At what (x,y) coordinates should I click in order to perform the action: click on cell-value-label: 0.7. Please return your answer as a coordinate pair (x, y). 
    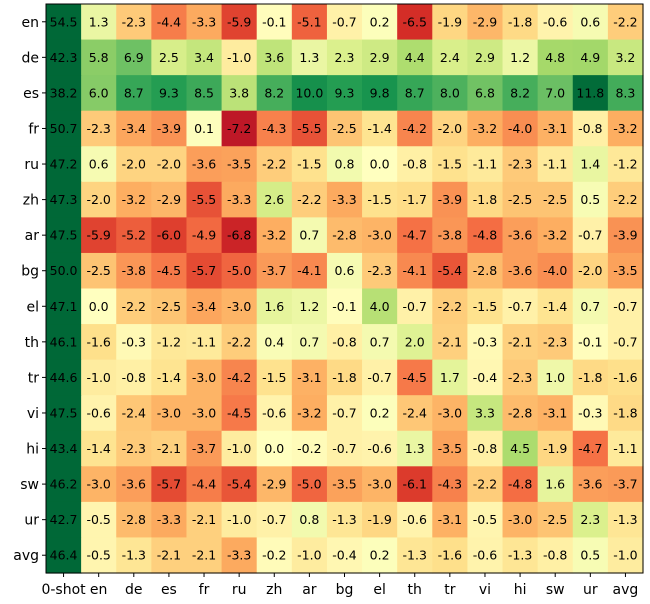
    Looking at the image, I should click on (380, 341).